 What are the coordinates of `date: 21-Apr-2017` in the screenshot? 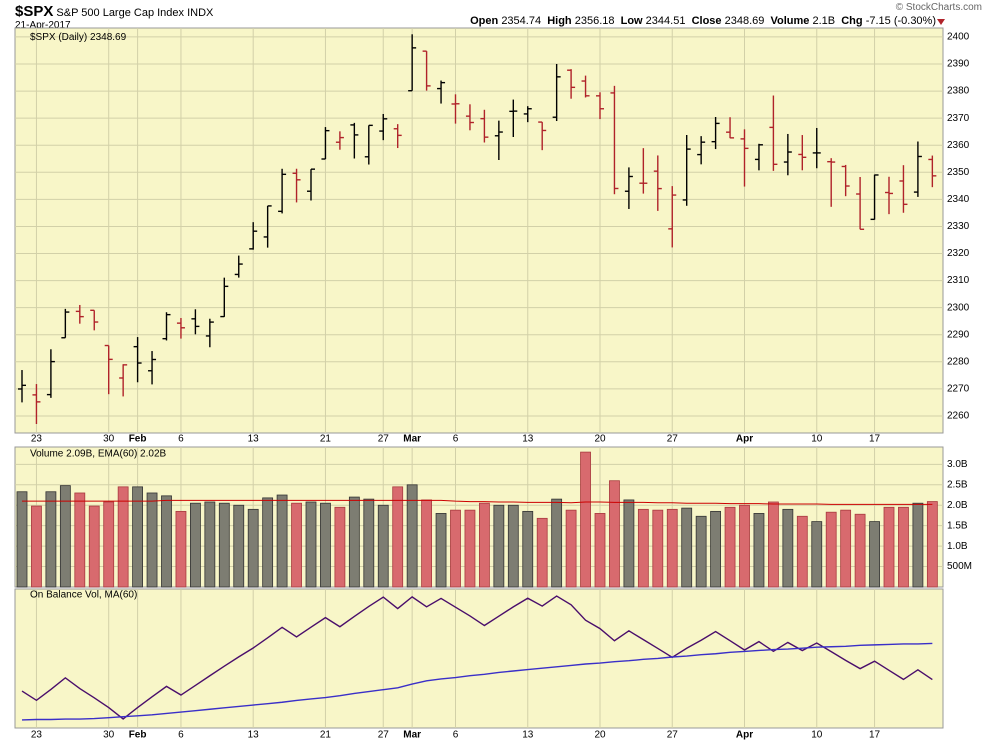 It's located at (43, 25).